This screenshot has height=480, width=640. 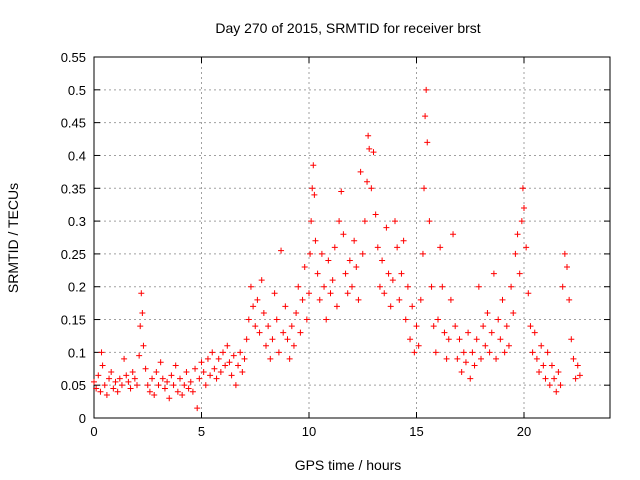 What do you see at coordinates (77, 287) in the screenshot?
I see `y-tick-label: 0.2` at bounding box center [77, 287].